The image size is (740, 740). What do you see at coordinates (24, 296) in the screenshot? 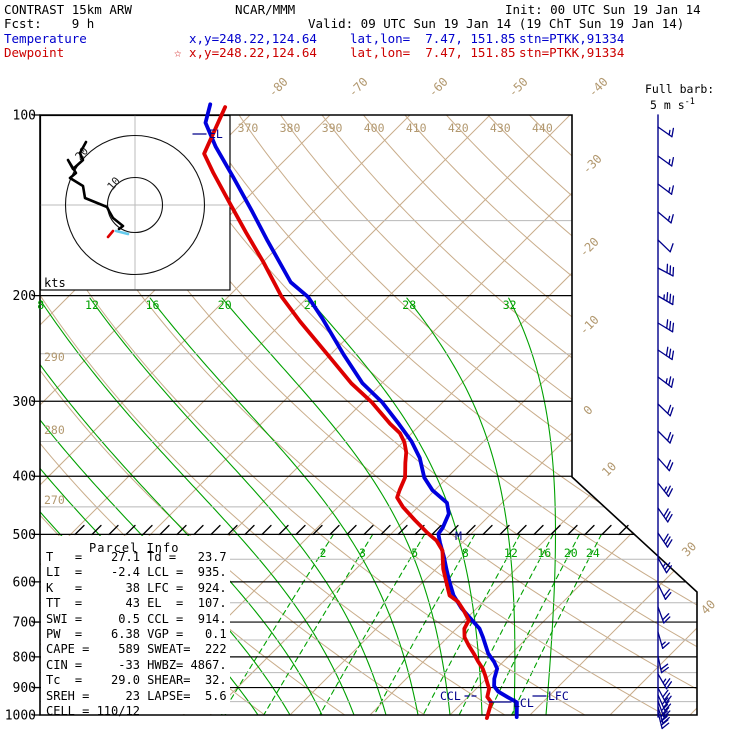
I see `svg-text: 200` at bounding box center [24, 296].